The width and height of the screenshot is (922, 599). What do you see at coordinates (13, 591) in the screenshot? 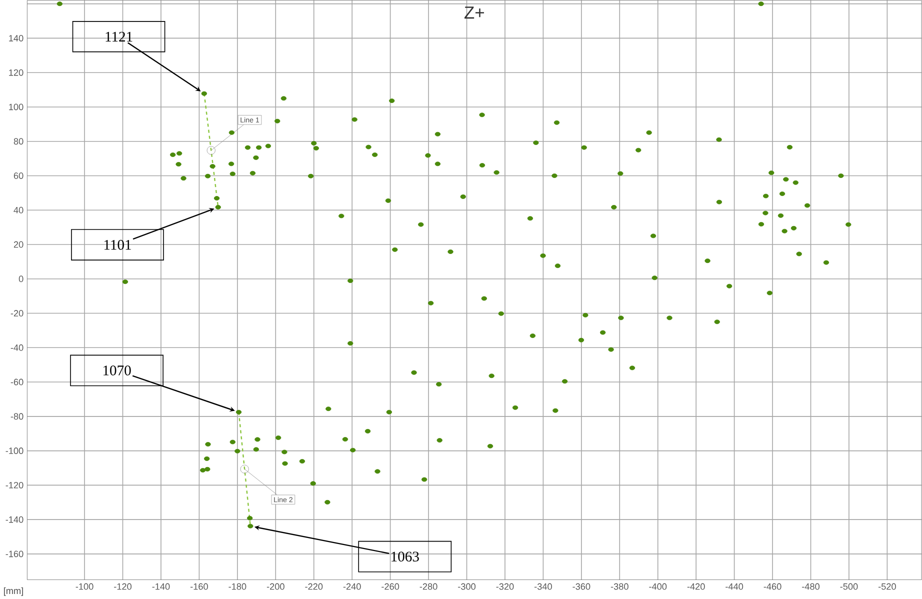
I see `x-axis-title: [mm]` at bounding box center [13, 591].